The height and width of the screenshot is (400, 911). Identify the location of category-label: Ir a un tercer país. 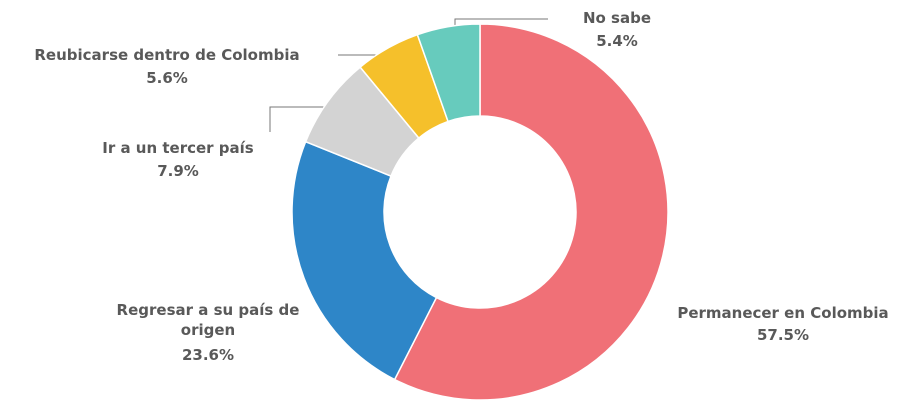
(178, 148).